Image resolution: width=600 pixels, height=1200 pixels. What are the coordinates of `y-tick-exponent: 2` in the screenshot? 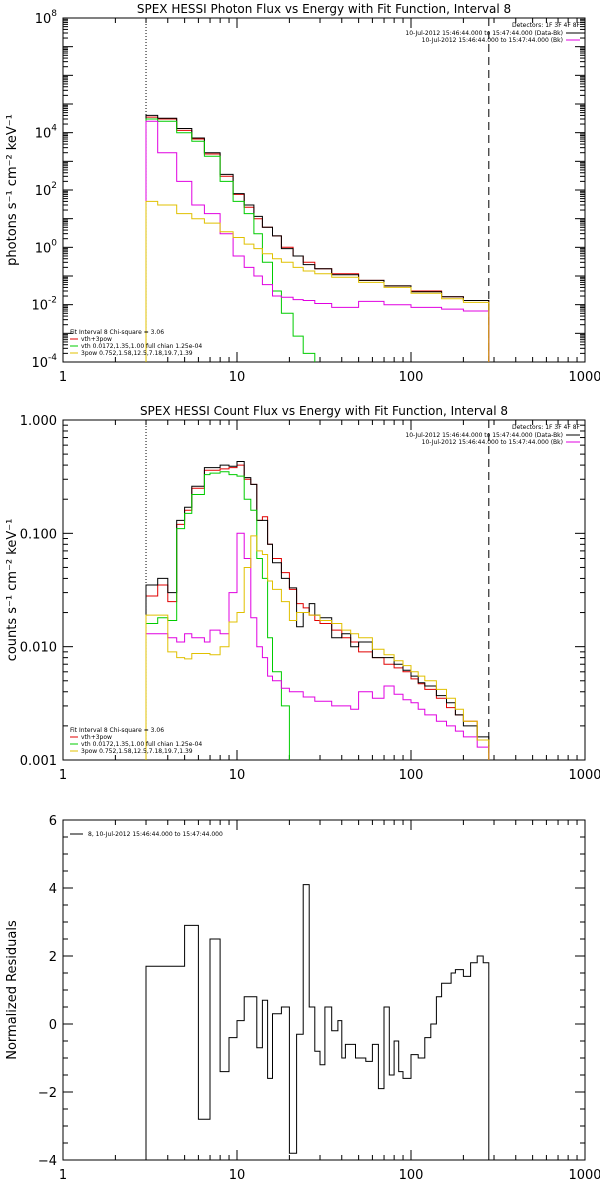 It's located at (54, 186).